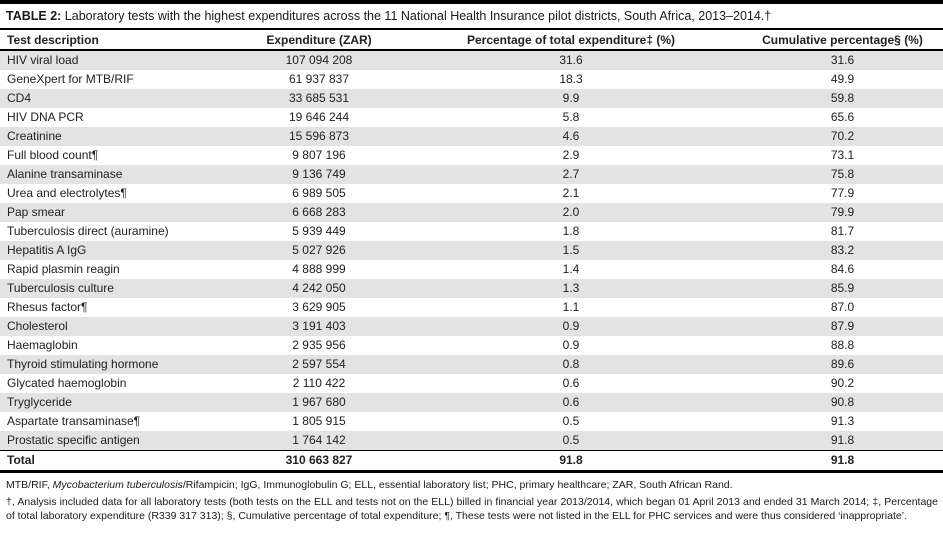  I want to click on total-percentage: 91.8, so click(571, 461).